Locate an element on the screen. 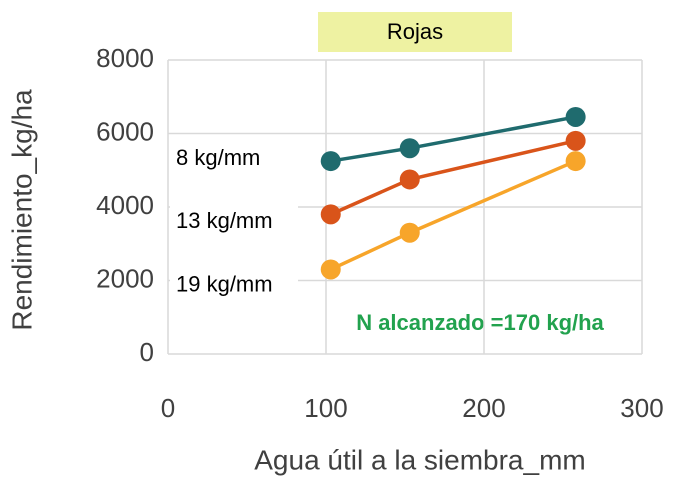 This screenshot has width=682, height=478. series-label: 19 kg/mm is located at coordinates (224, 283).